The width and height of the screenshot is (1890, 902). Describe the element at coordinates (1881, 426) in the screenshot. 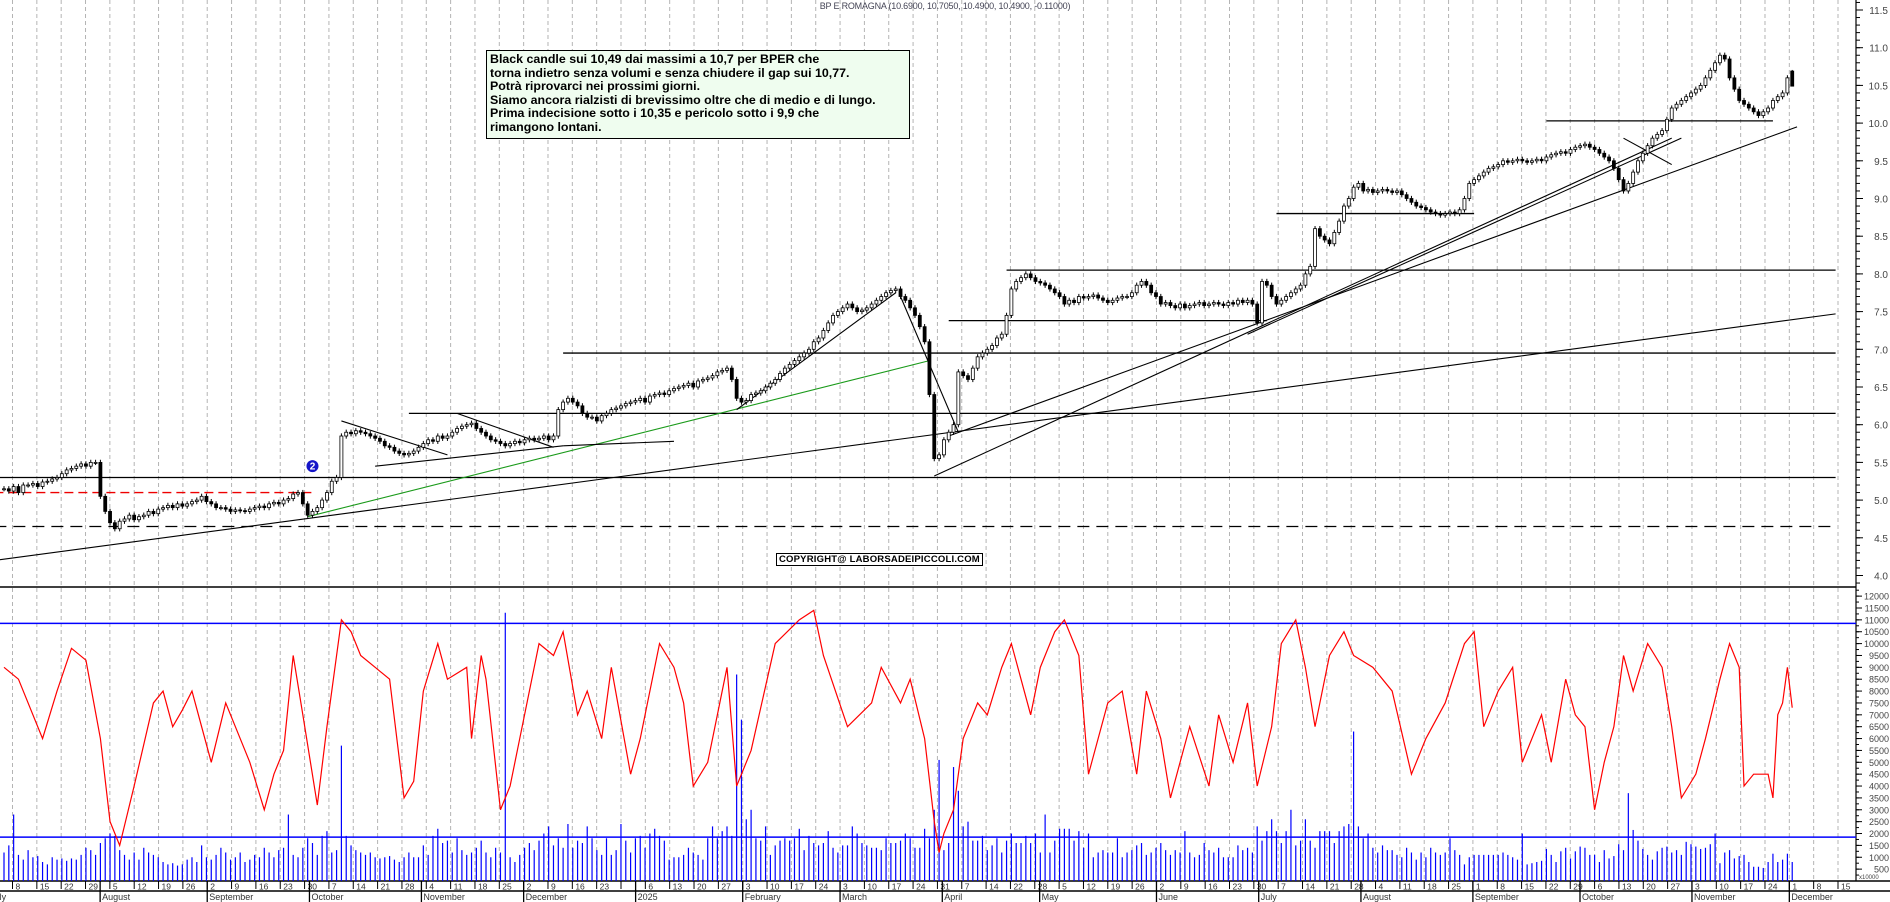

I see `price-tick-label: 6.0` at that location.